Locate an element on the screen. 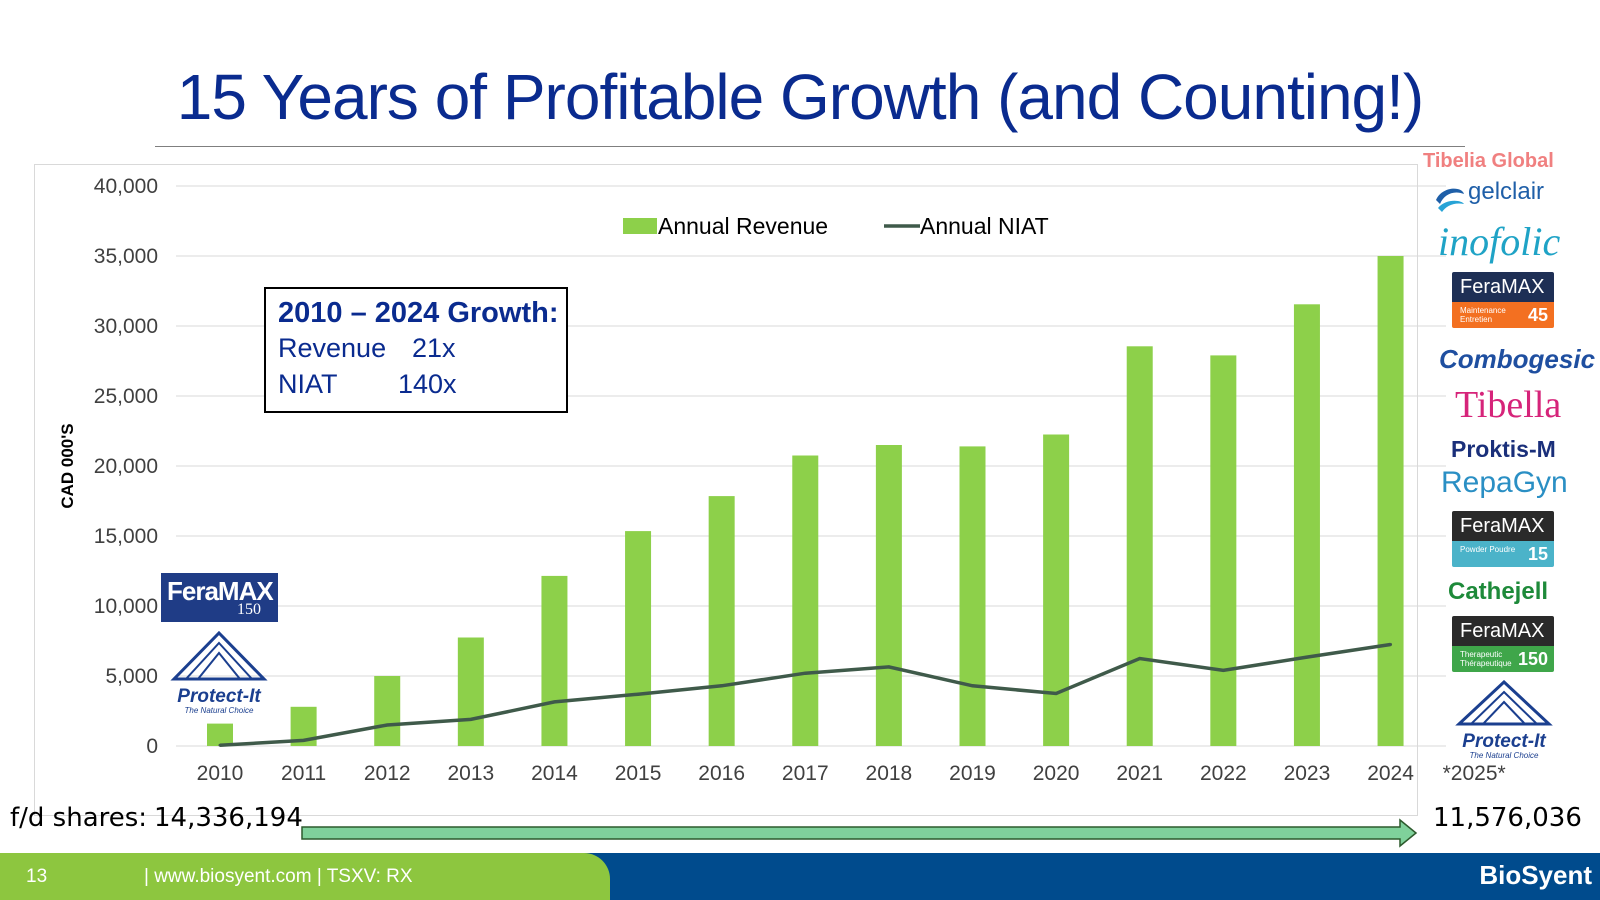  y-tick-label: 15,000 is located at coordinates (126, 536).